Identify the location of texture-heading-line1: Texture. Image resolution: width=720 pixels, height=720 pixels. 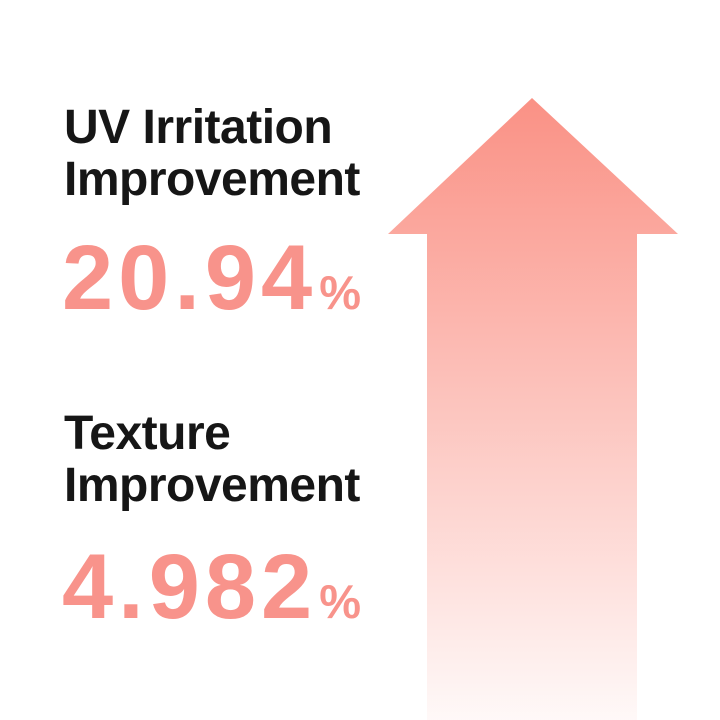
(147, 433).